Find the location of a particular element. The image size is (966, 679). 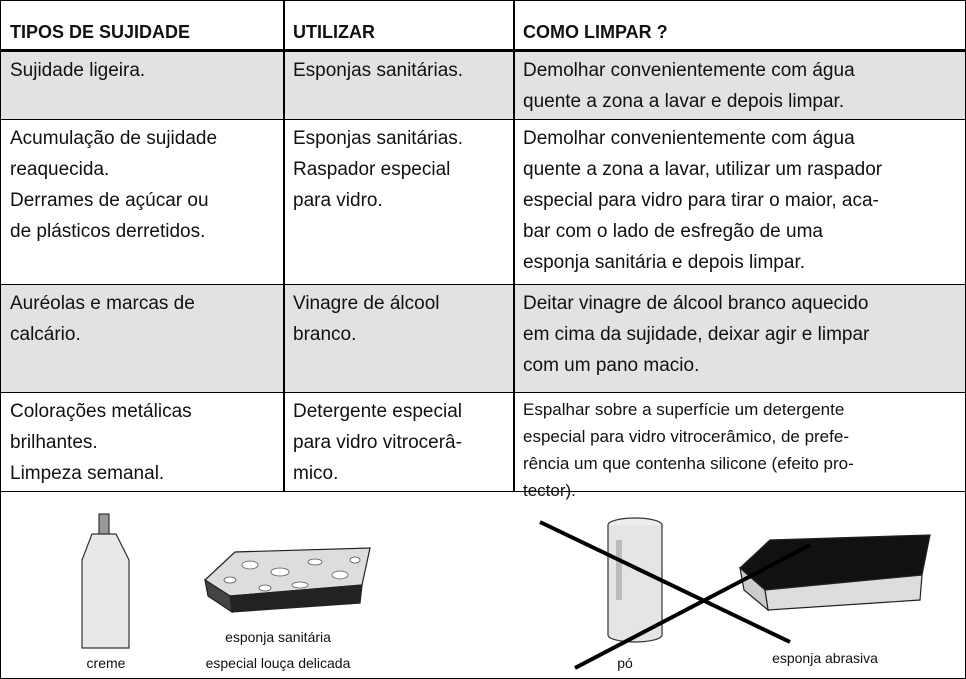

cell-line: Colorações metálicas is located at coordinates (101, 411).